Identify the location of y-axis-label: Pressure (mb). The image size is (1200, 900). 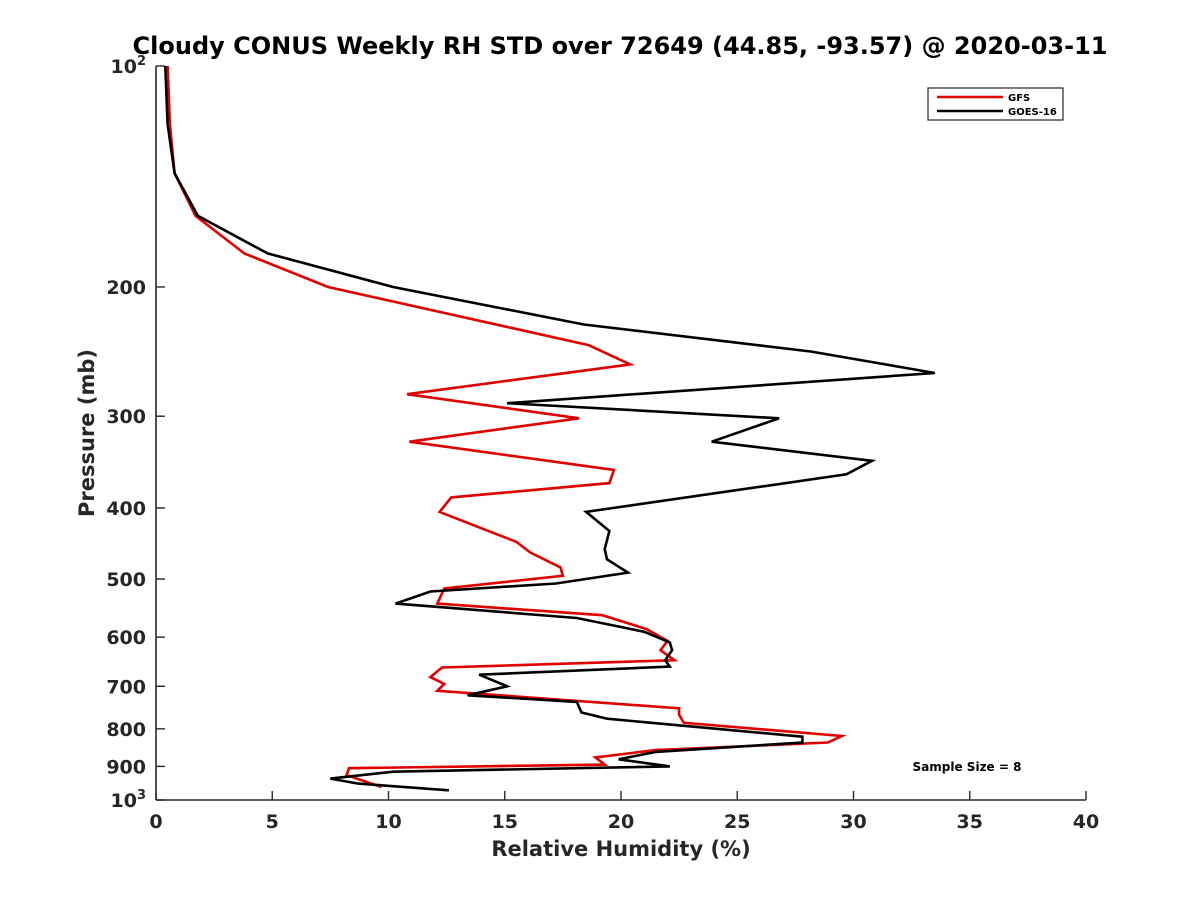
(87, 433).